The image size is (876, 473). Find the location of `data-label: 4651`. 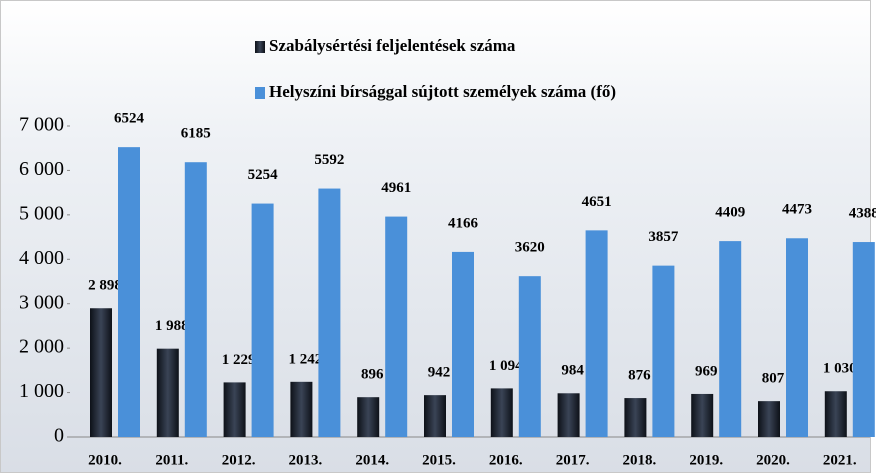

data-label: 4651 is located at coordinates (597, 202).